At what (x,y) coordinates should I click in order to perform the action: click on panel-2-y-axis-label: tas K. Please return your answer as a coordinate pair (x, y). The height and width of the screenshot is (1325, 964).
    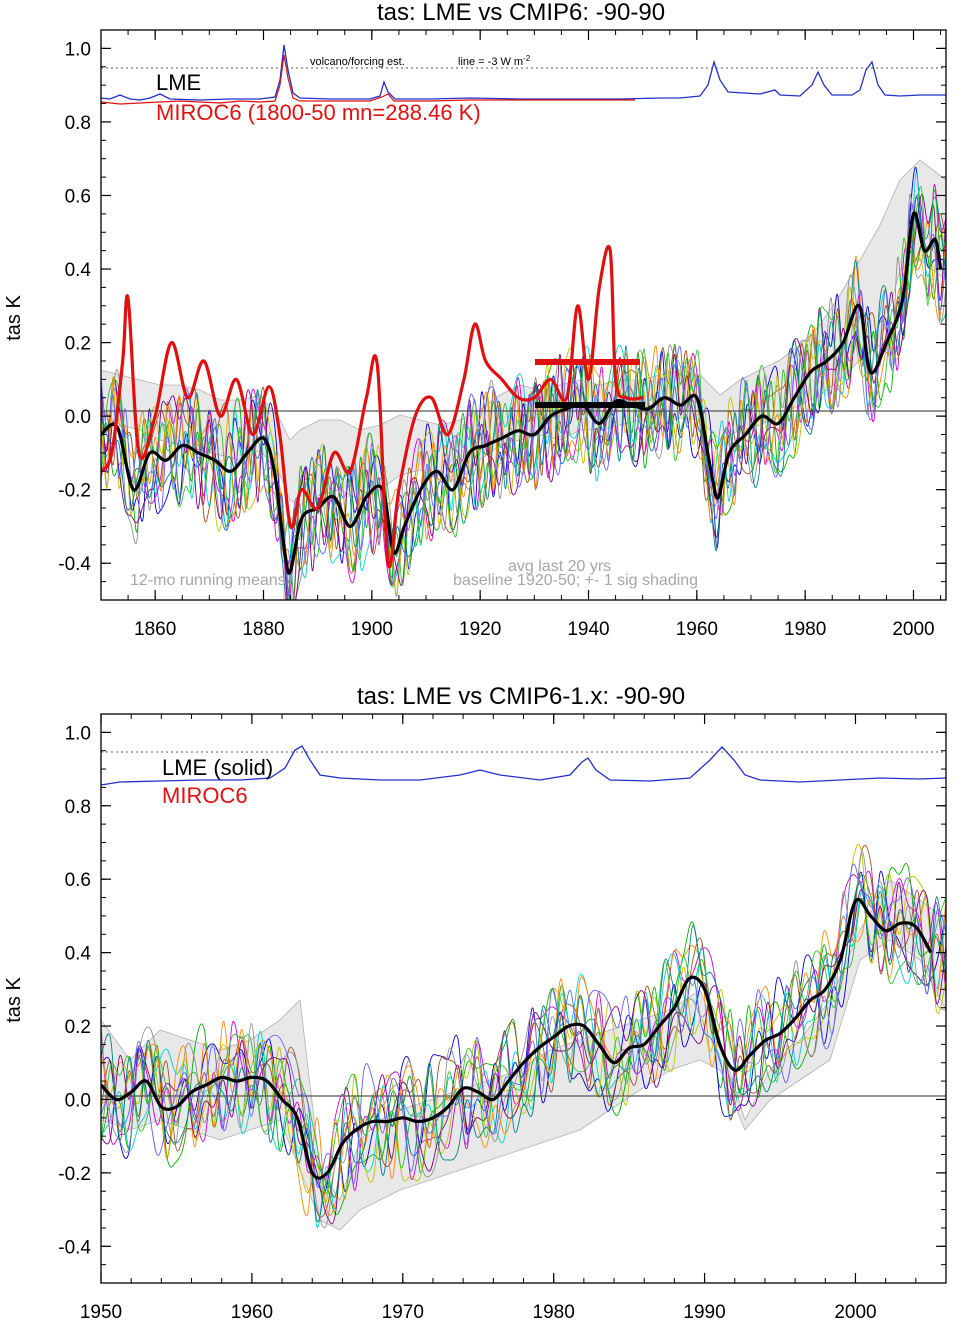
    Looking at the image, I should click on (14, 1000).